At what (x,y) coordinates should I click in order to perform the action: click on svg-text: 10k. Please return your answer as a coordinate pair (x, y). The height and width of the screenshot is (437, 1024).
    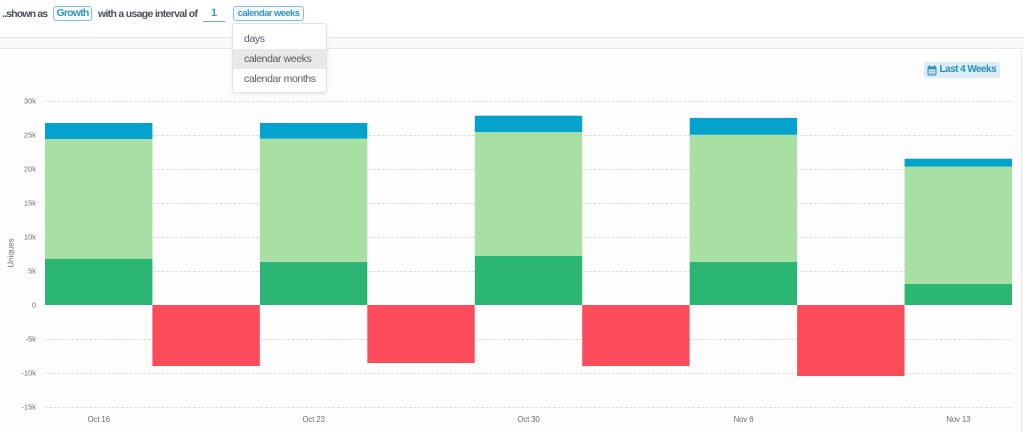
    Looking at the image, I should click on (30, 237).